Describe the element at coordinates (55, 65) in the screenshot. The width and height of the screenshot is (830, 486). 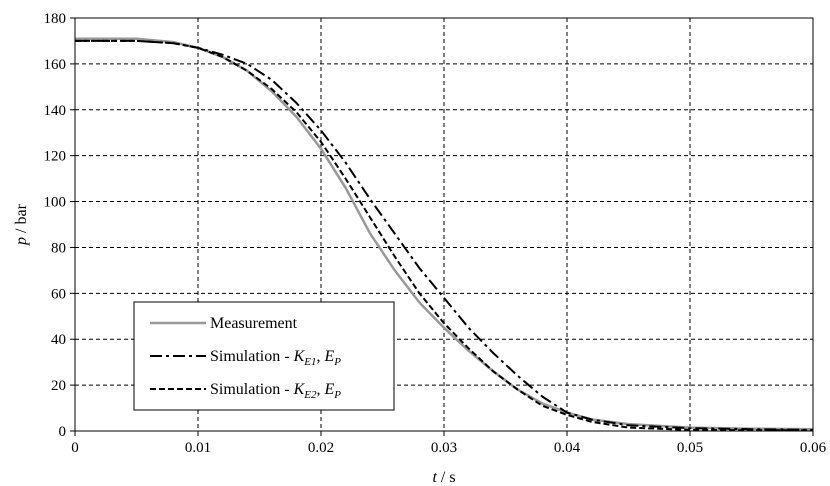
I see `y-tick-label: 160` at that location.